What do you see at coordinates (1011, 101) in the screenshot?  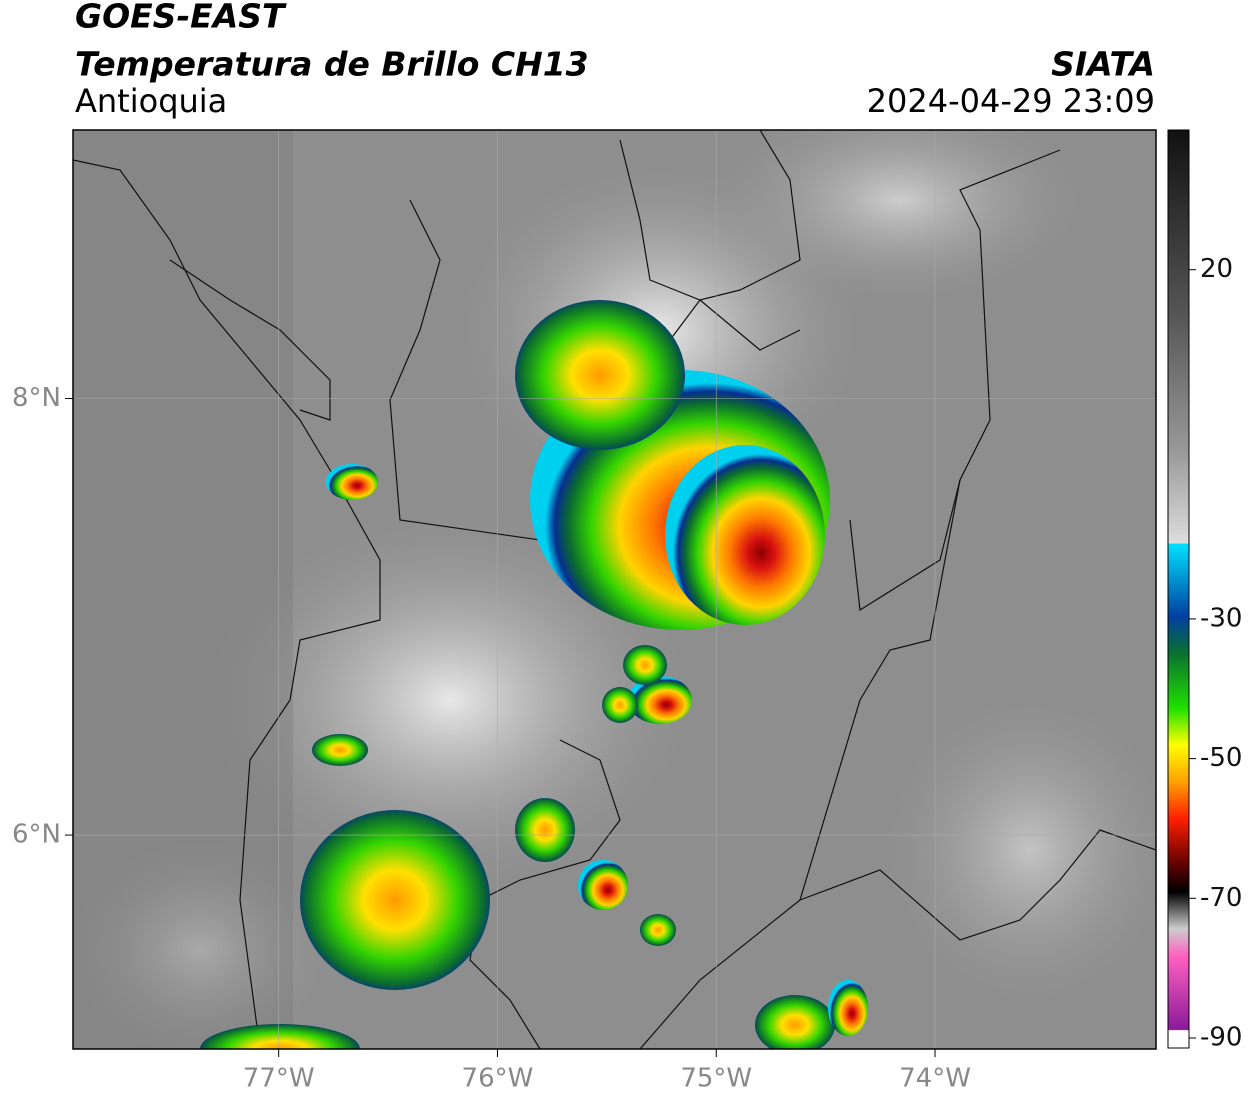 I see `datetime: 2024-04-29 23:09` at bounding box center [1011, 101].